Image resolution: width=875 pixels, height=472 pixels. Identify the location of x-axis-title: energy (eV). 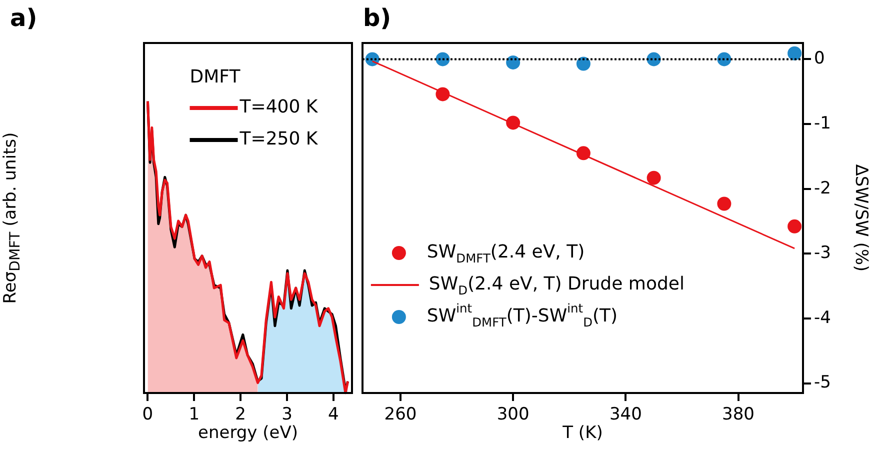
(248, 433).